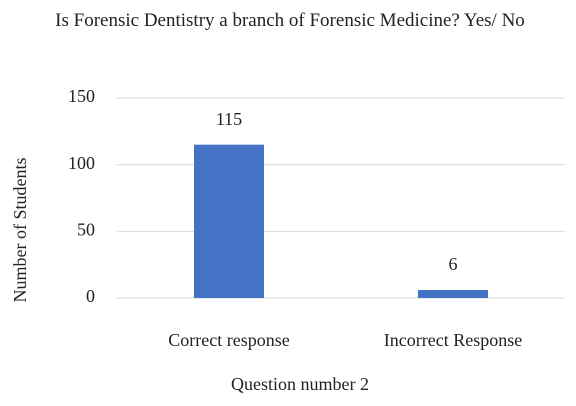 The width and height of the screenshot is (576, 406). What do you see at coordinates (20, 230) in the screenshot?
I see `y-axis-label: Number of Students` at bounding box center [20, 230].